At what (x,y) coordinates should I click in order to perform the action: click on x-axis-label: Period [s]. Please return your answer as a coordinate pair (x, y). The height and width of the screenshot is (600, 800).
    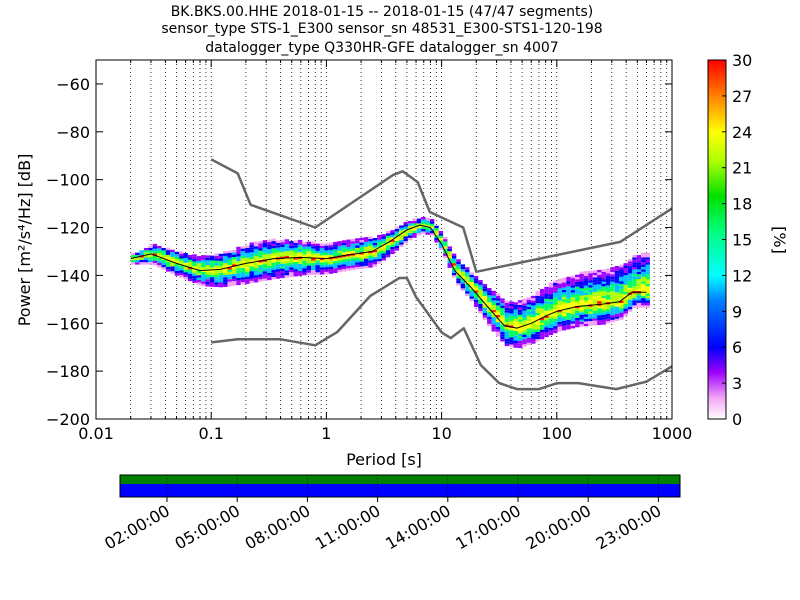
    Looking at the image, I should click on (384, 459).